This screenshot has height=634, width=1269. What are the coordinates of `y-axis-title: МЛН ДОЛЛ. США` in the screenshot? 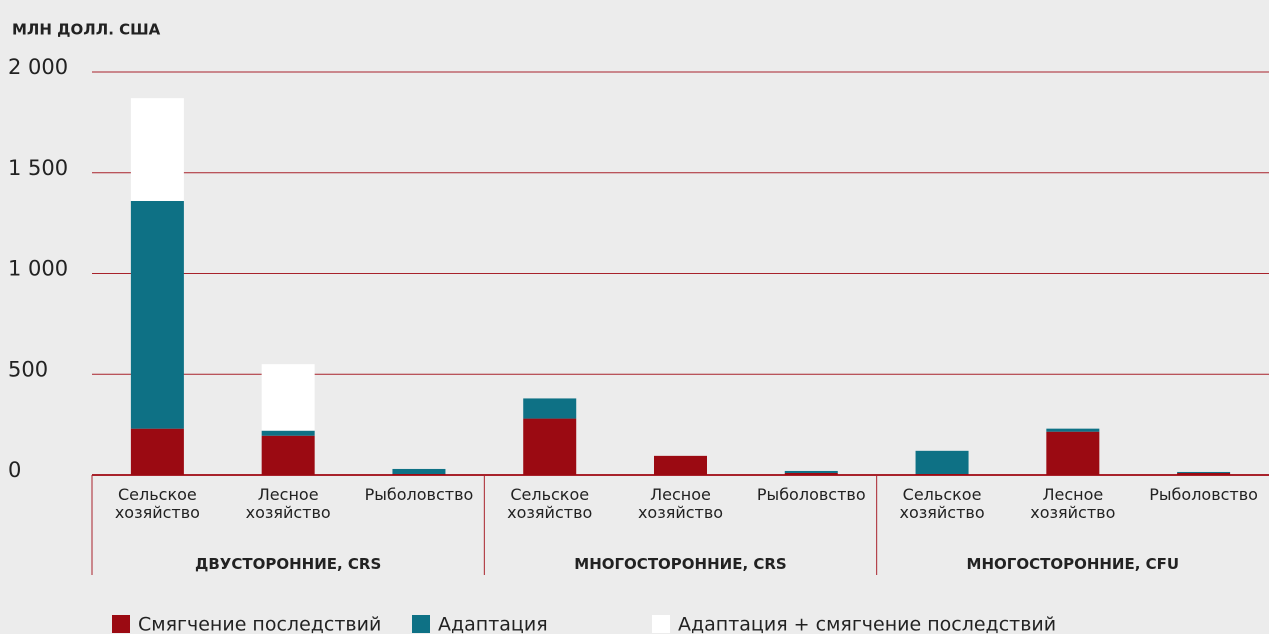 It's located at (86, 30).